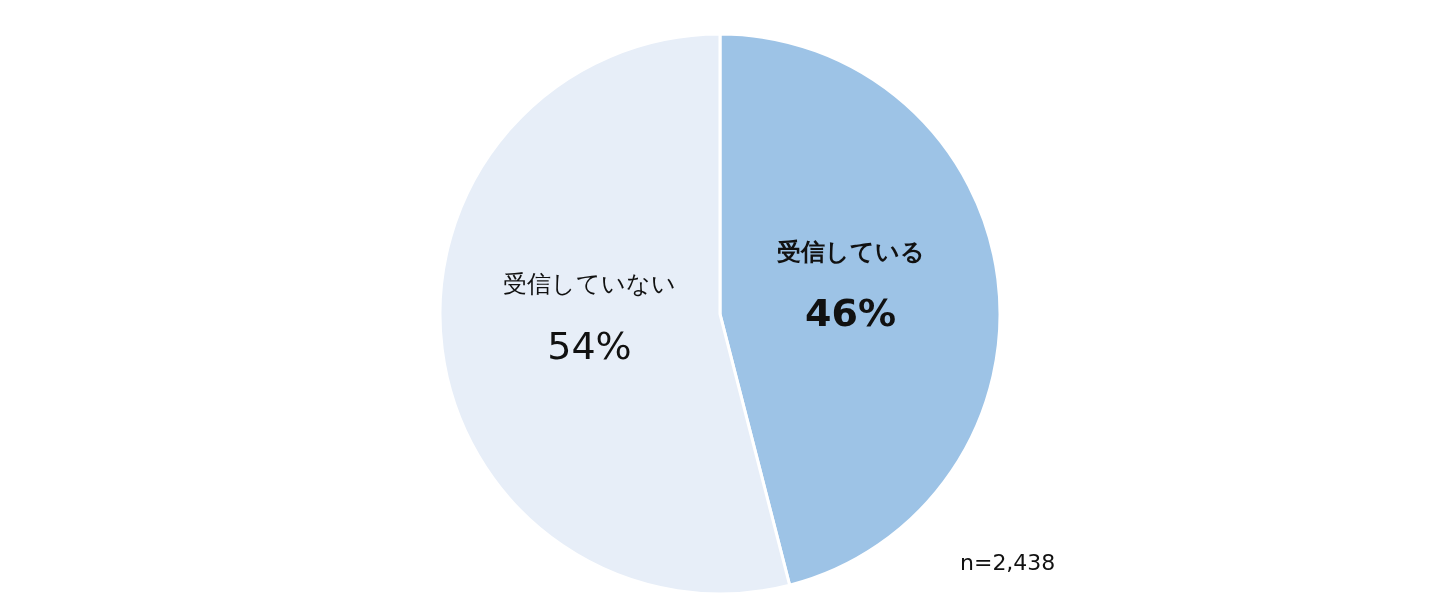 The width and height of the screenshot is (1442, 613). Describe the element at coordinates (589, 345) in the screenshot. I see `data-label: 54%` at that location.